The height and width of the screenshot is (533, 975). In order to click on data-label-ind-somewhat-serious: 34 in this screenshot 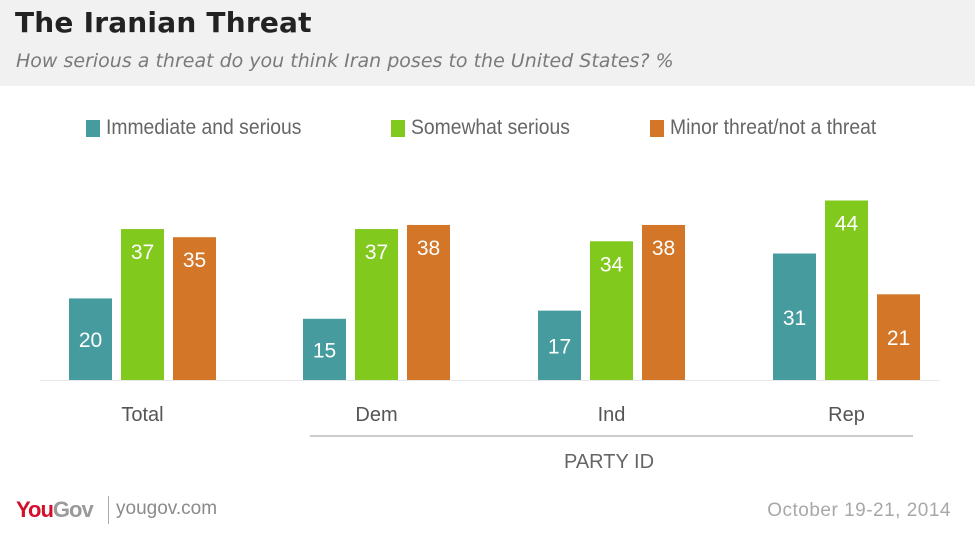, I will do `click(612, 264)`.